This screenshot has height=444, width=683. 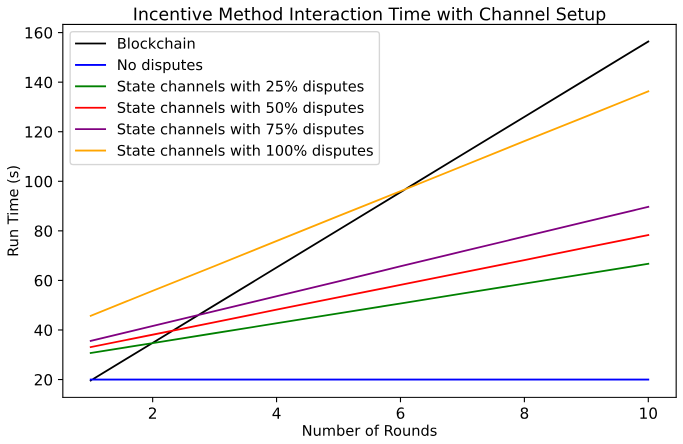 What do you see at coordinates (39, 132) in the screenshot?
I see `y-tick-label: 120` at bounding box center [39, 132].